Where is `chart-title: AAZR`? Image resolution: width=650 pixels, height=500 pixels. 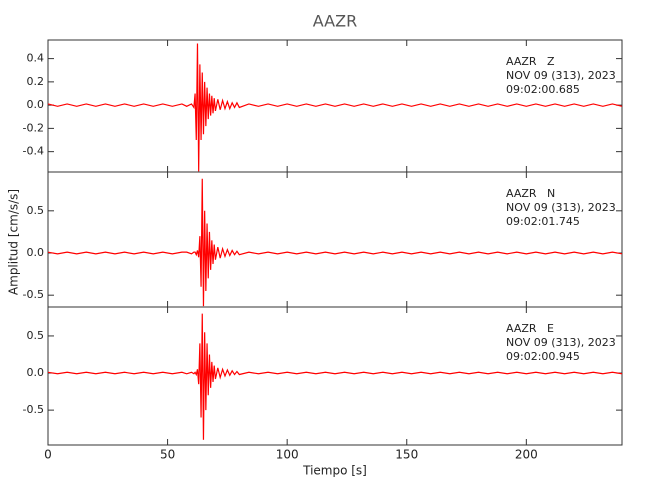 chart-title: AAZR is located at coordinates (335, 21).